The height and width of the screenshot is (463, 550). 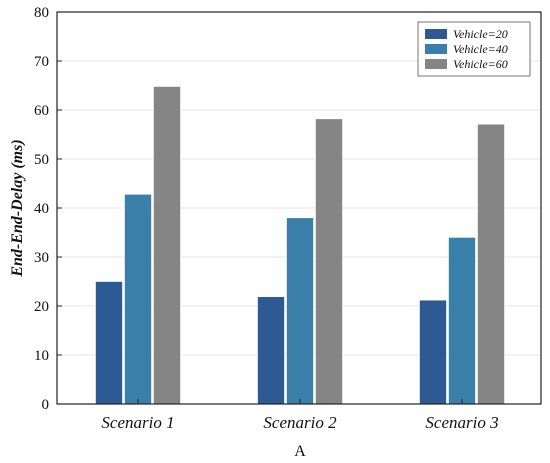 I want to click on x-tick-label: Scenario 1, so click(x=137, y=422).